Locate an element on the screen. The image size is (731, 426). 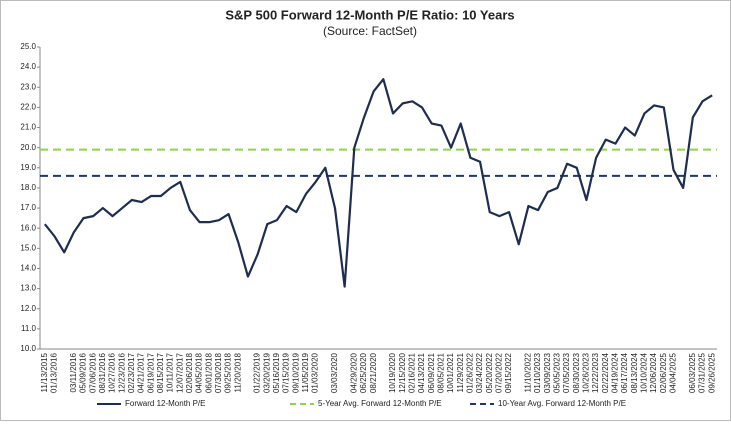
y-tick-label: 24.0 is located at coordinates (28, 66).